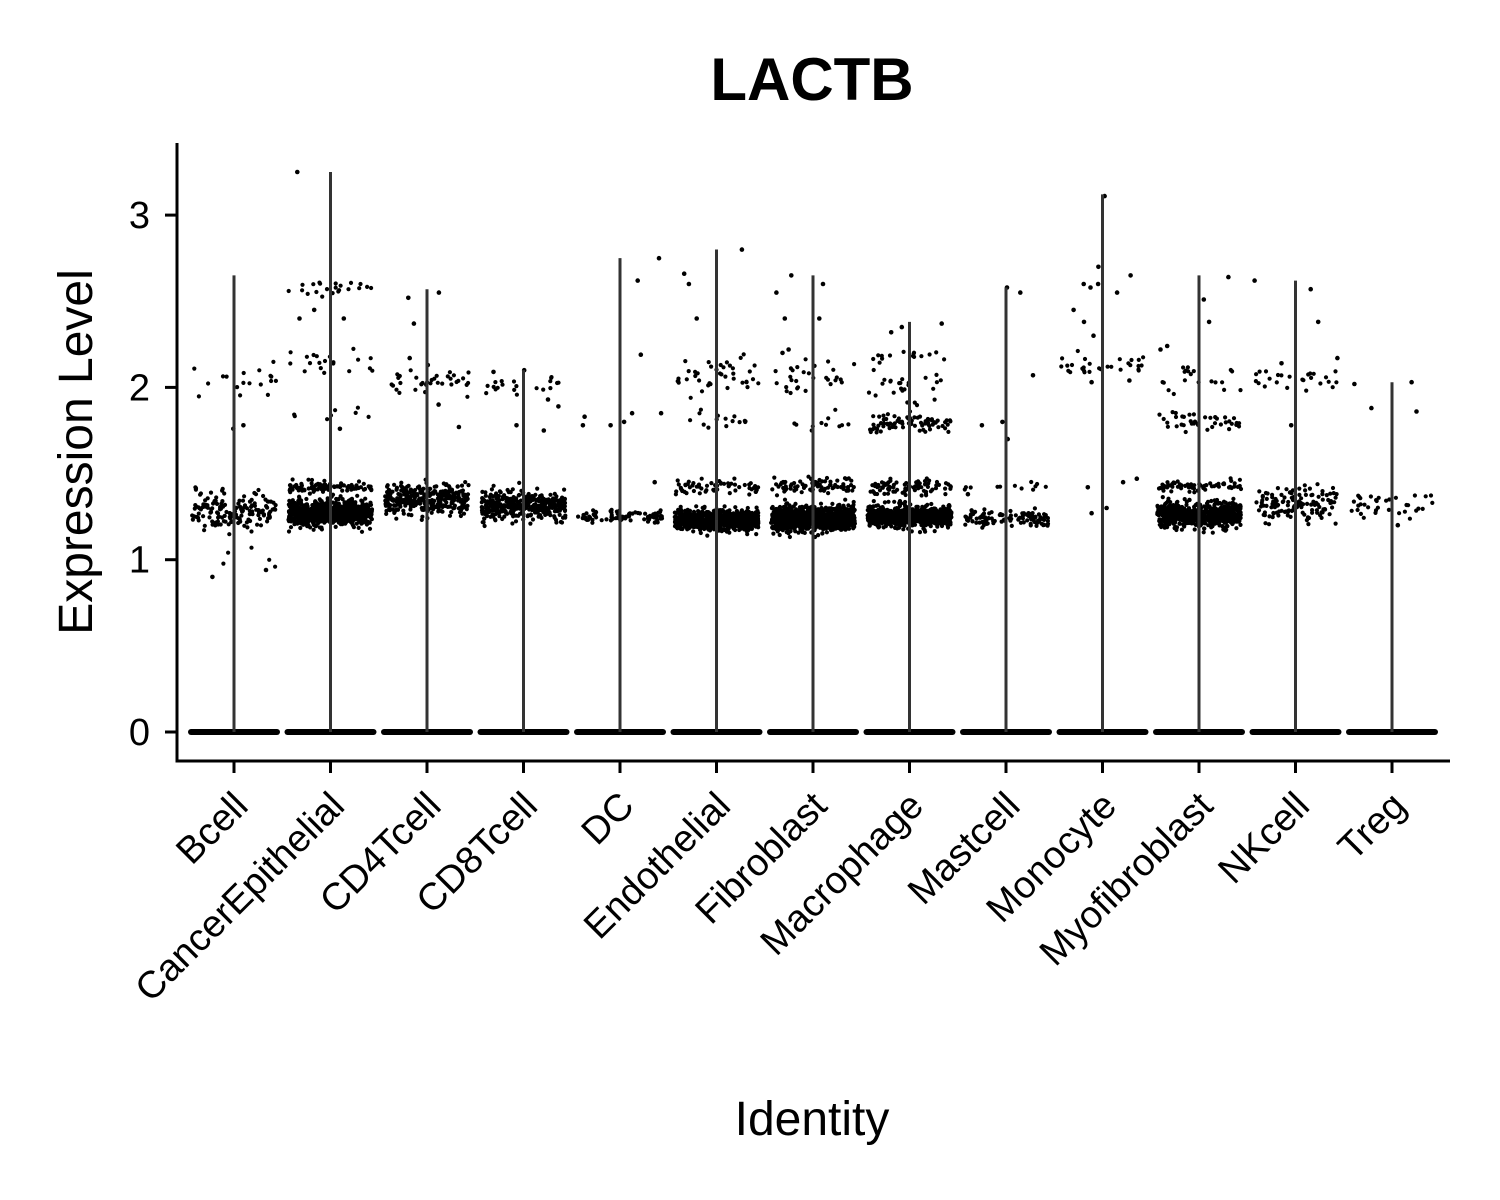 This screenshot has width=1500, height=1200. Describe the element at coordinates (716, 491) in the screenshot. I see `category-group-Endothelial` at that location.